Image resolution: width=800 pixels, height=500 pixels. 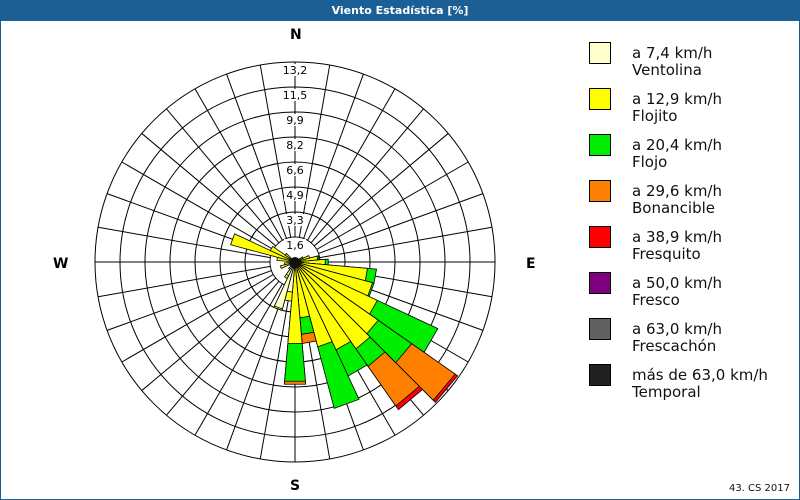 I want to click on legend-range: a 50,0 km/h, so click(x=677, y=283).